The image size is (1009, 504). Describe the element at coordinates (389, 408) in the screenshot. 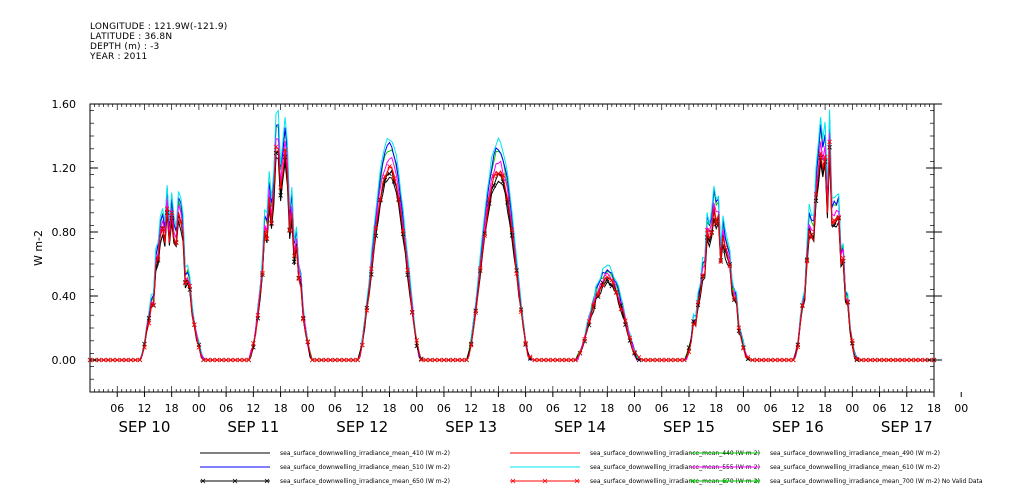

I see `x-hour-tick-label: 18` at that location.